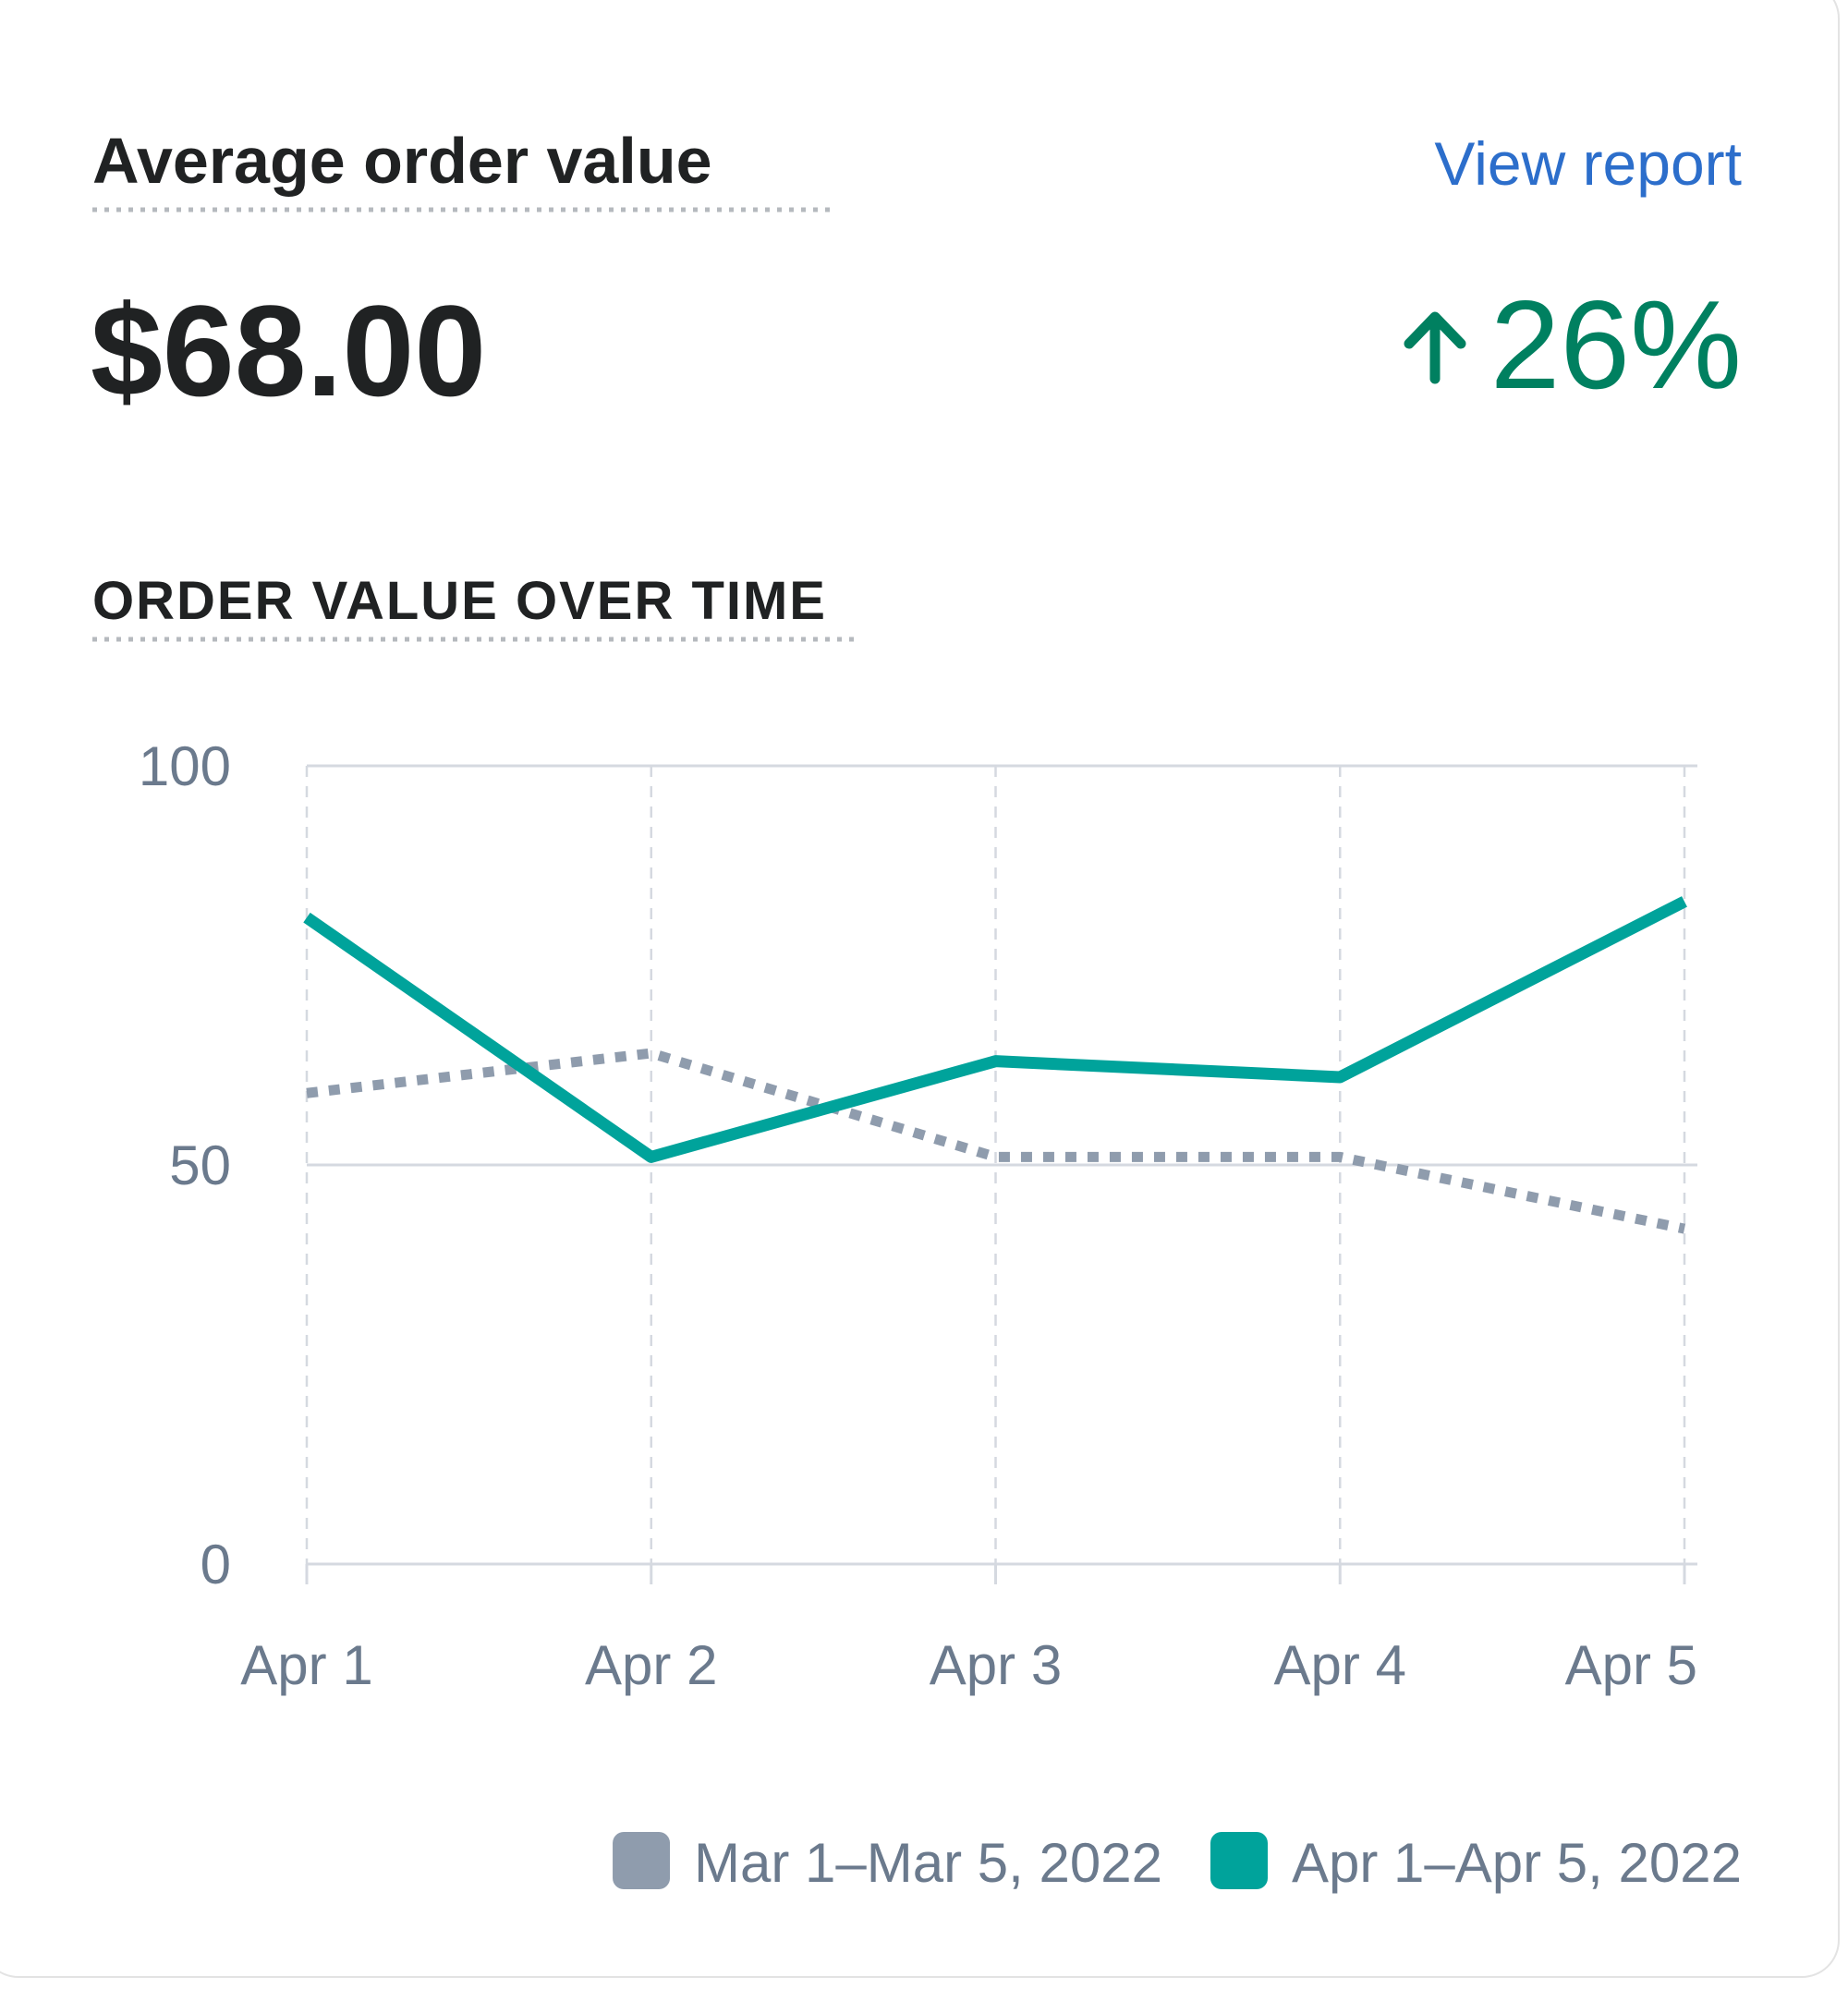 This screenshot has height=1989, width=1848. I want to click on legend-label: Apr 1–Apr 5, 2022, so click(1517, 1863).